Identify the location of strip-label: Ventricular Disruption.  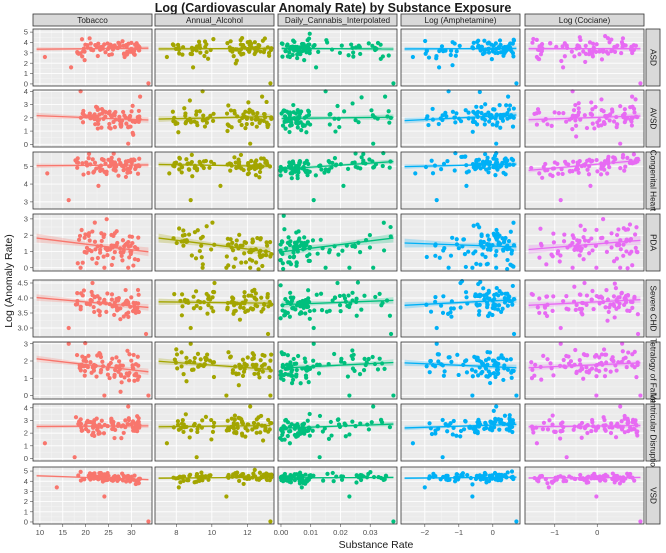
(653, 433).